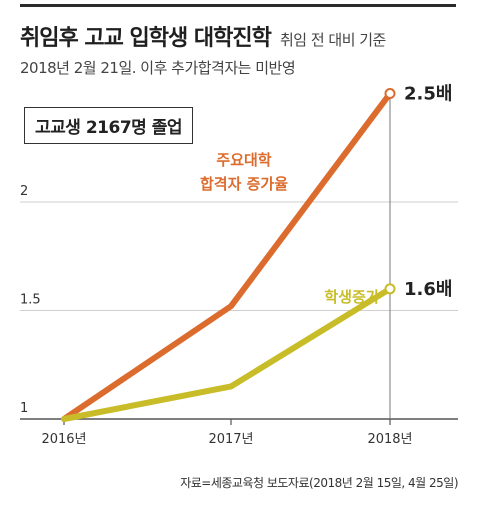 Image resolution: width=480 pixels, height=510 pixels. I want to click on series-name-label: 주요대학, so click(243, 160).